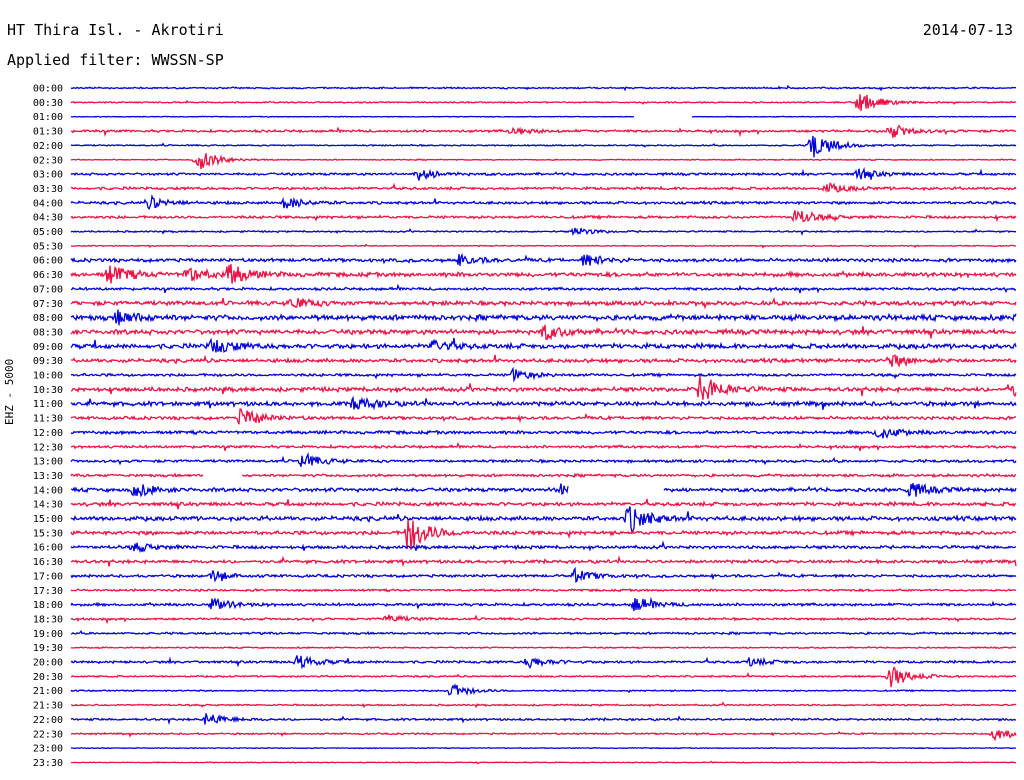  What do you see at coordinates (48, 275) in the screenshot?
I see `row-label: 06:30` at bounding box center [48, 275].